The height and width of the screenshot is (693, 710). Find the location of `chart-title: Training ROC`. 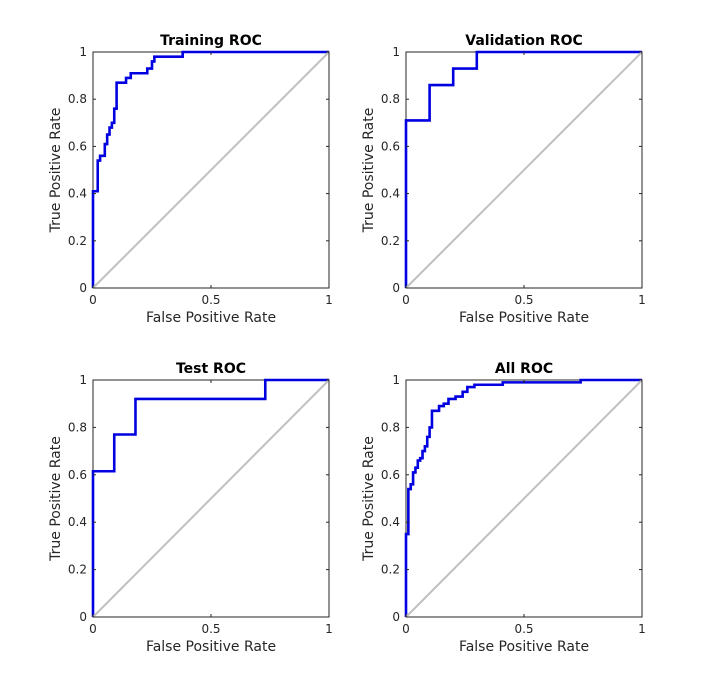

chart-title: Training ROC is located at coordinates (211, 41).